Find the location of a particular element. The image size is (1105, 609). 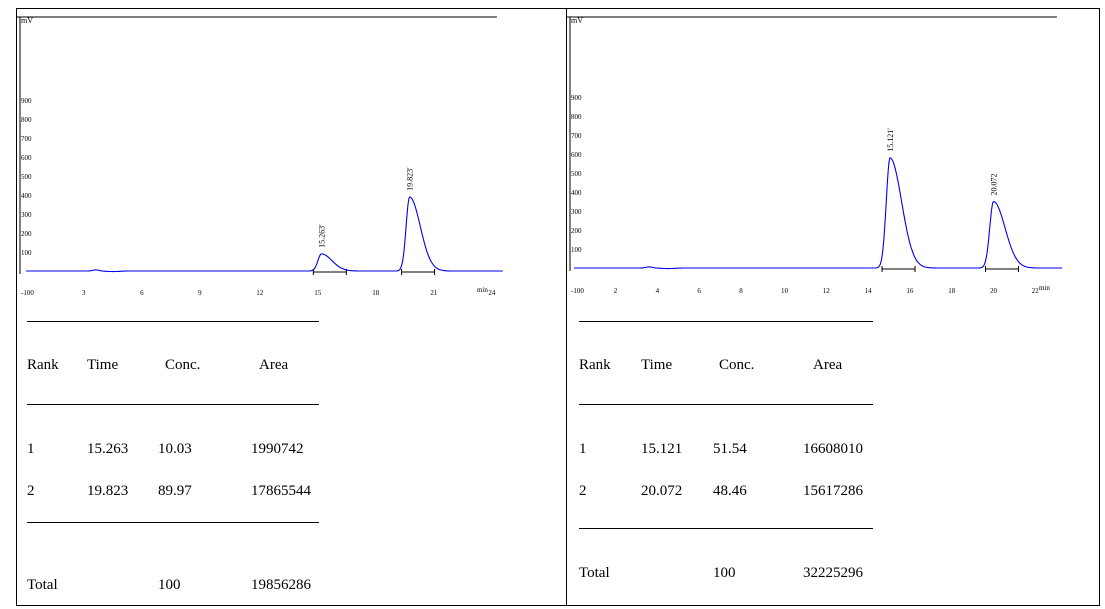

peak-label: 20.072 is located at coordinates (994, 185).